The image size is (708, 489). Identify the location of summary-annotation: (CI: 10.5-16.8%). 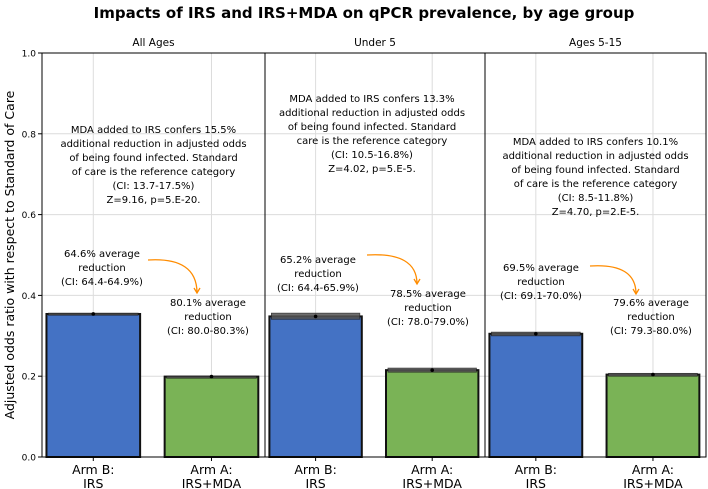
(372, 155).